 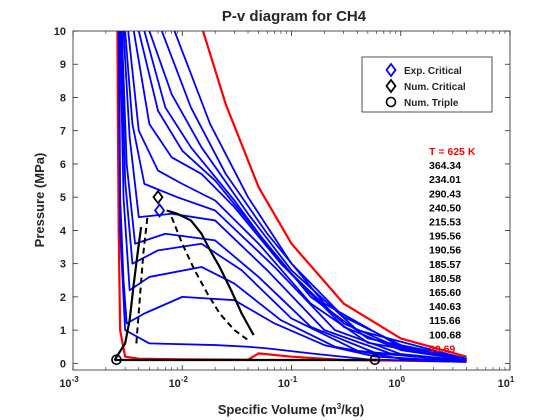 I want to click on x-axis-label: Specific Volume (m3/kg), so click(x=291, y=409).